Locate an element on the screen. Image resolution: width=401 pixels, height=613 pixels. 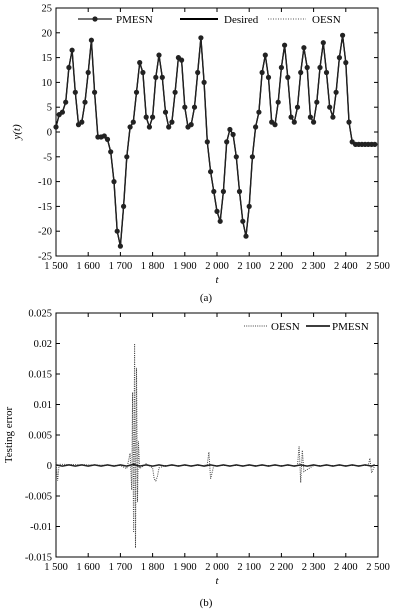
y-tick-label: 15 is located at coordinates (47, 58).